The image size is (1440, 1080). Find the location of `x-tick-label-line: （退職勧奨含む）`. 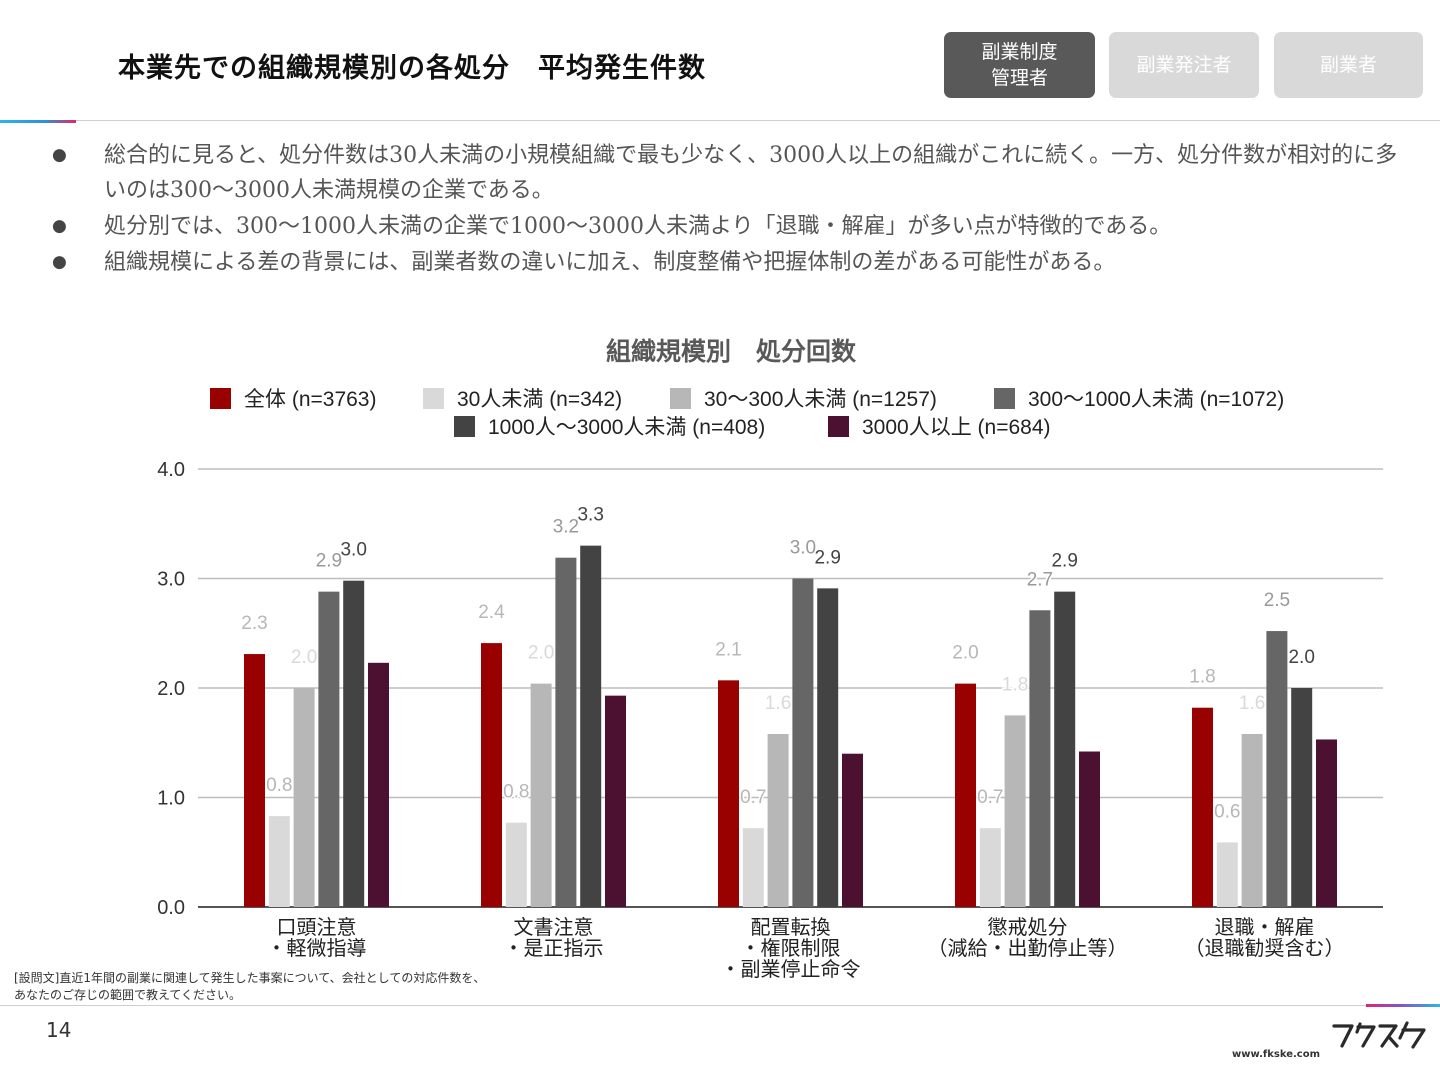

x-tick-label-line: （退職勧奨含む） is located at coordinates (1265, 948).